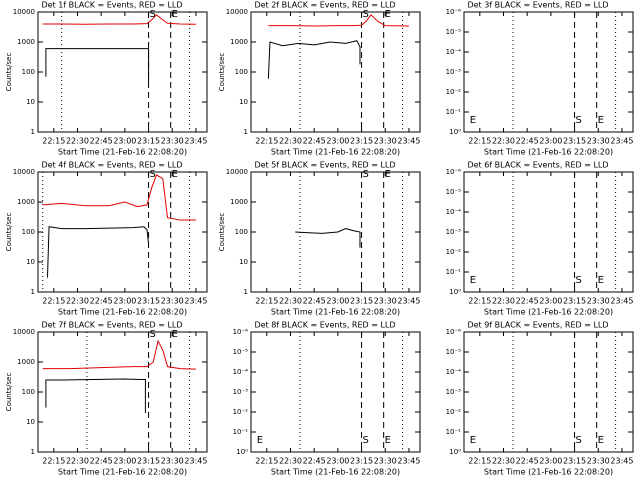 The height and width of the screenshot is (480, 640). I want to click on y-tick-label: 10⁻², so click(454, 412).